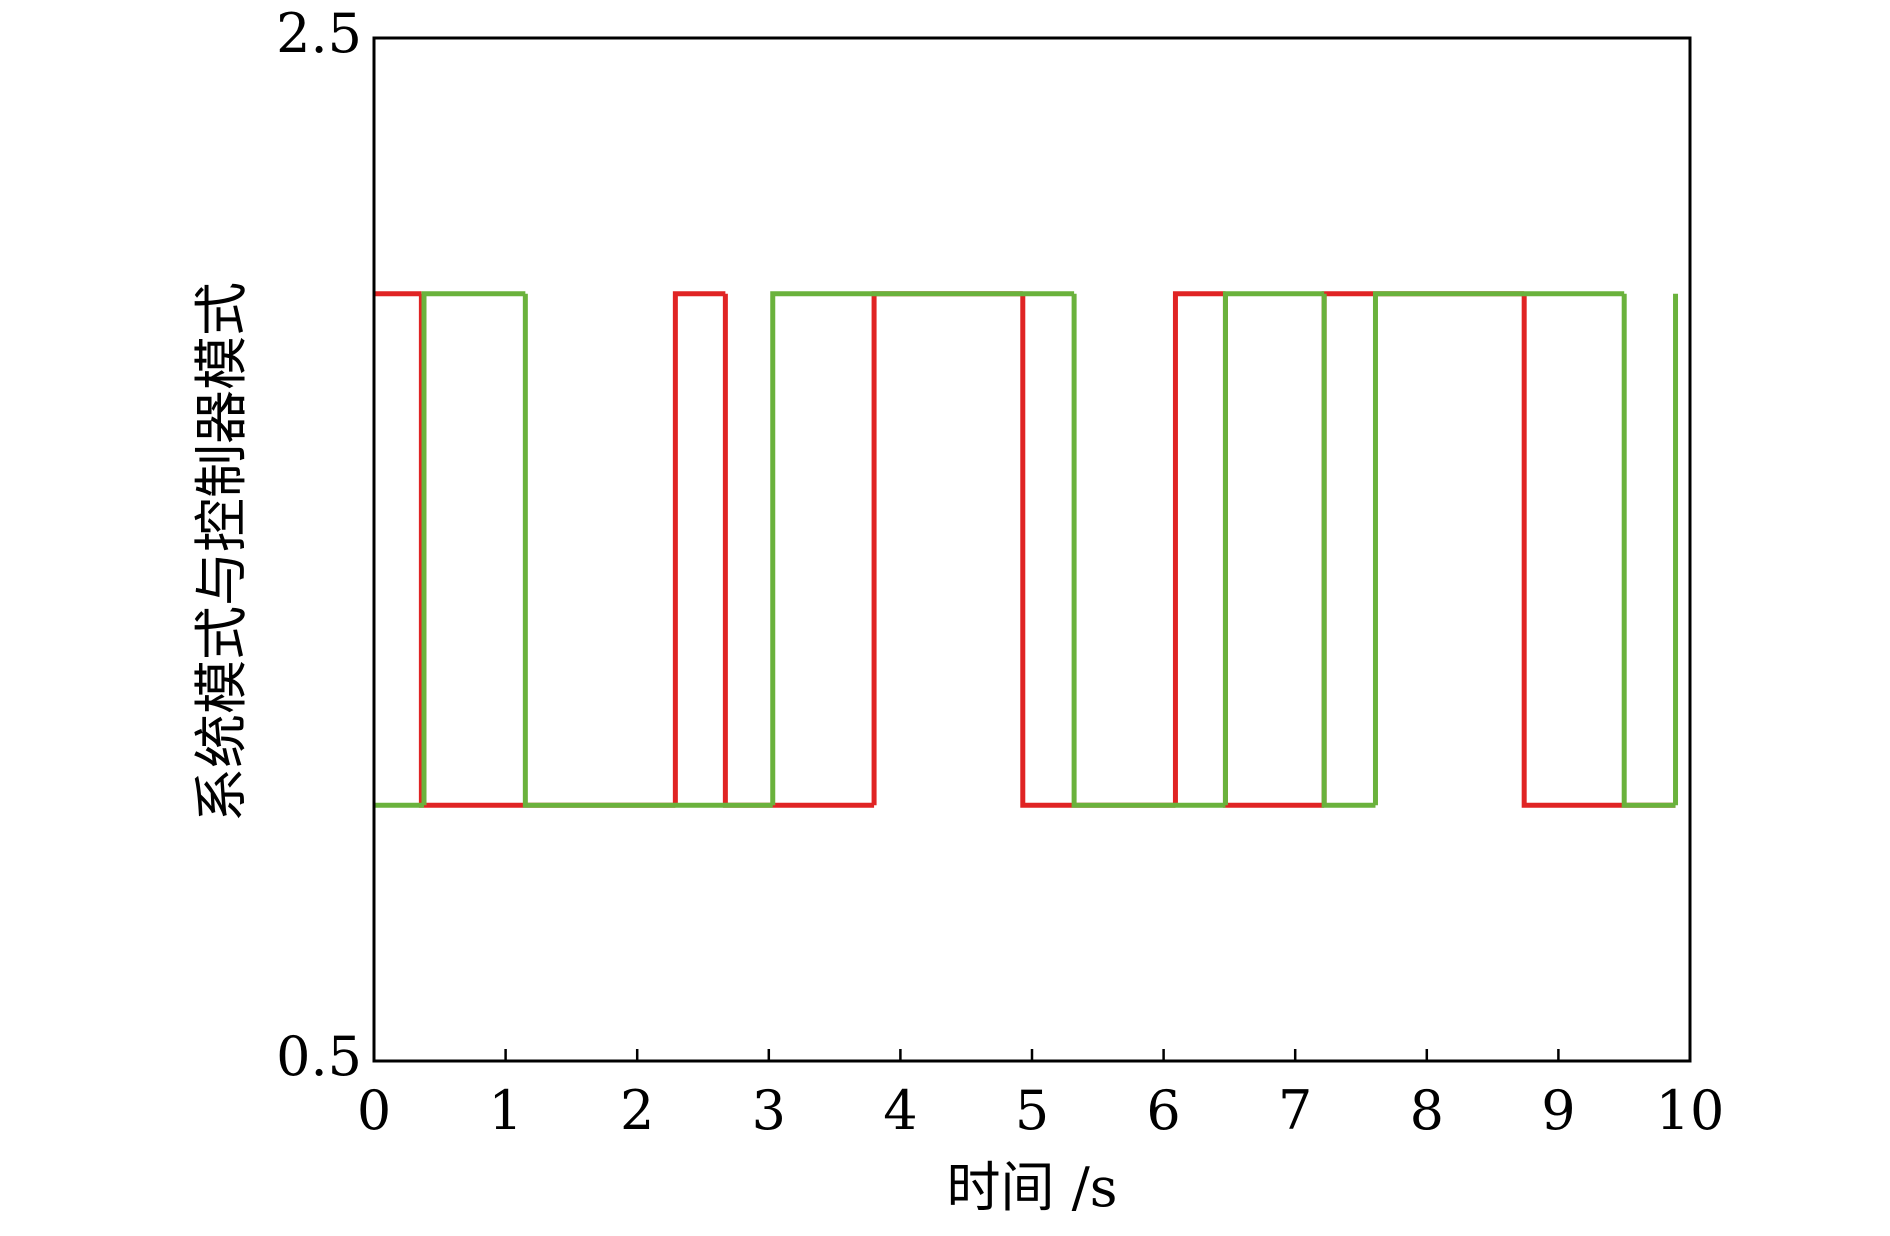 The image size is (1890, 1236). Describe the element at coordinates (1558, 1110) in the screenshot. I see `x-tick-label: 9` at that location.